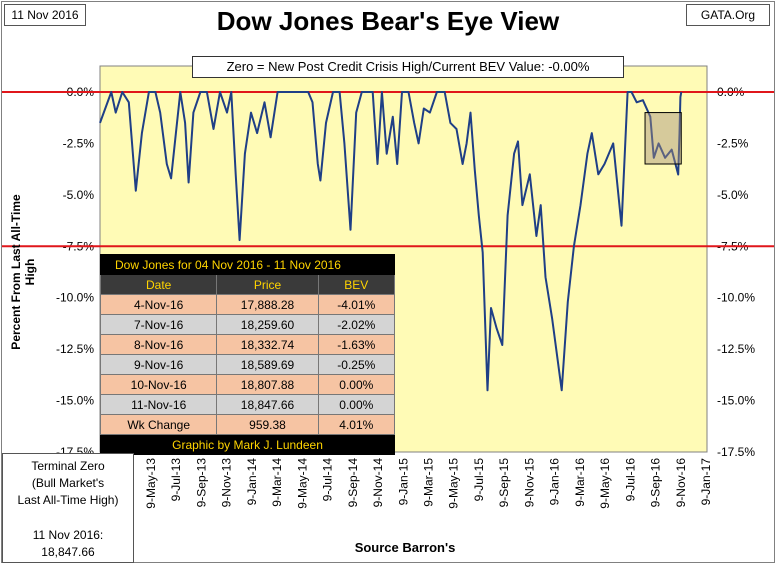 Image resolution: width=776 pixels, height=564 pixels. Describe the element at coordinates (68, 535) in the screenshot. I see `tz-line: 11 Nov 2016:` at that location.